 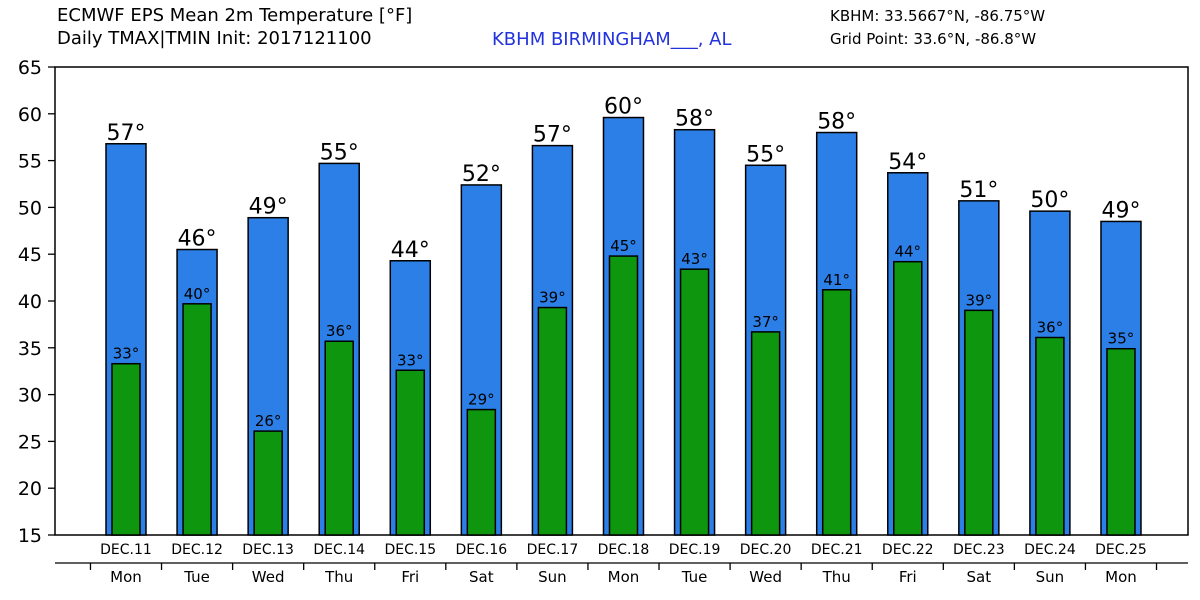 I want to click on y-tick-label: 60, so click(x=30, y=115).